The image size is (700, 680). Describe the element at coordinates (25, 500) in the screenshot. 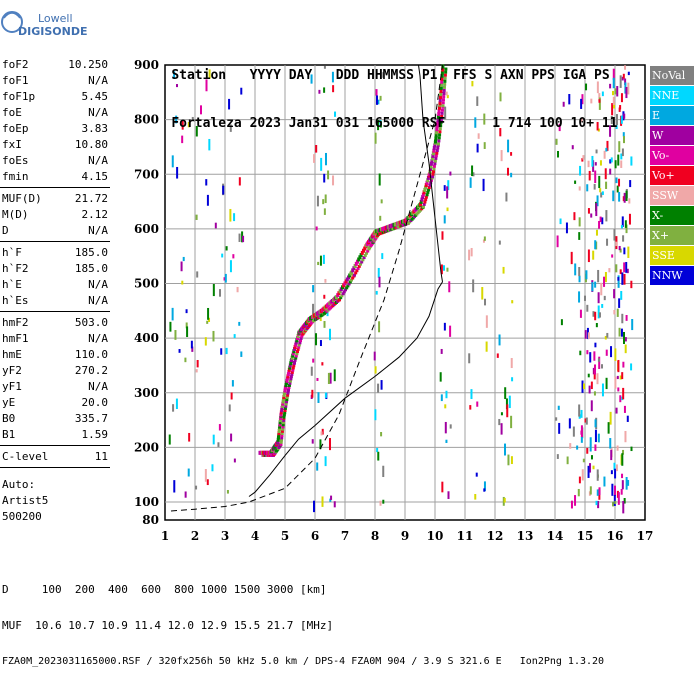

I see `autoscaling-info: Artist5` at that location.